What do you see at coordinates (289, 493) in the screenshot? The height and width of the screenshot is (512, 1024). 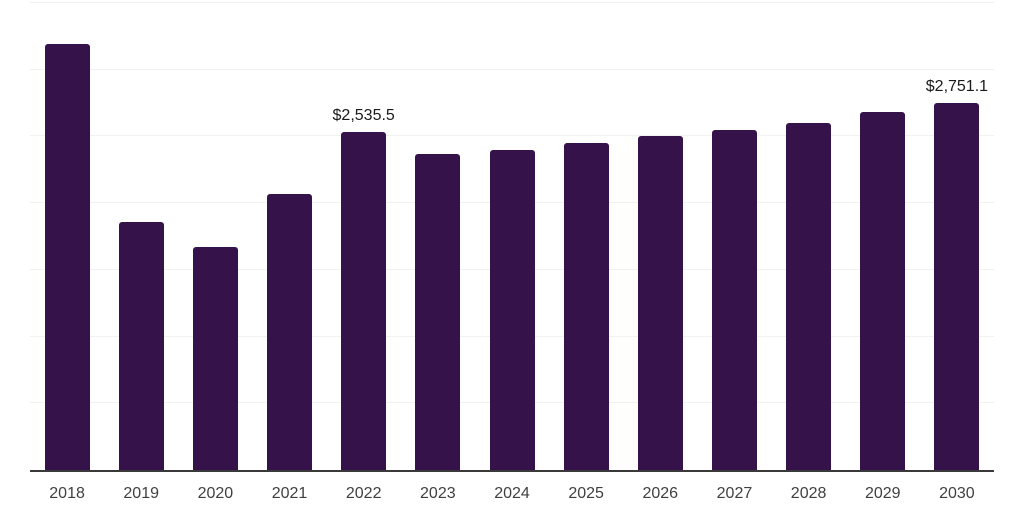 I see `x-tick-2021: 2021` at bounding box center [289, 493].